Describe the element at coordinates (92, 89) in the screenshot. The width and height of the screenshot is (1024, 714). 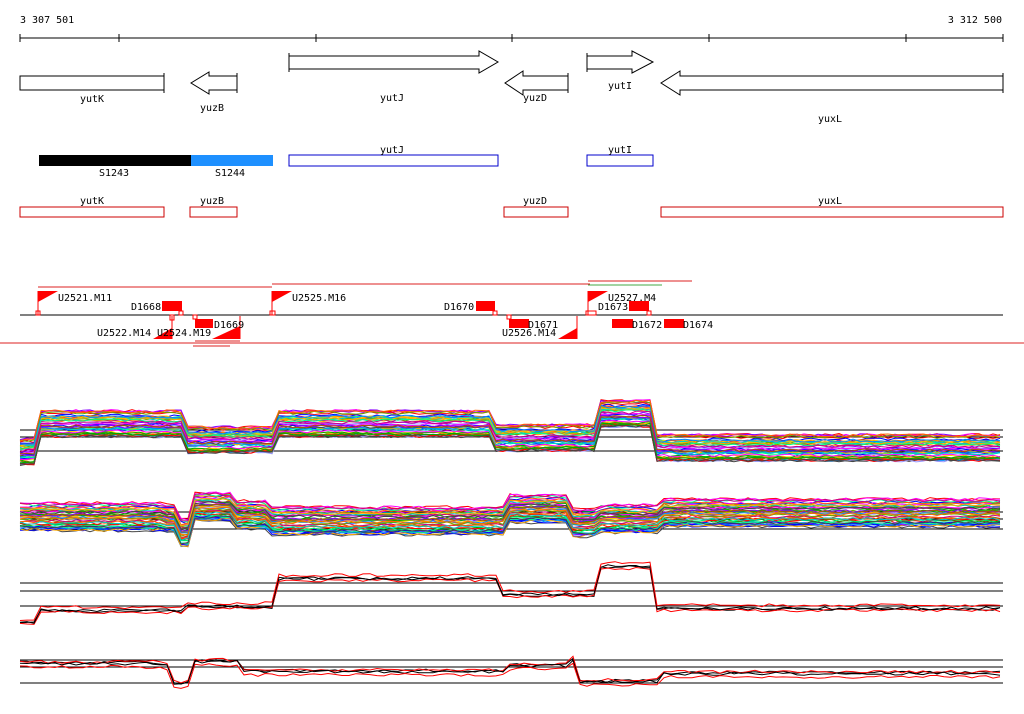
I see `gene-arrow-yutK: yutK` at that location.